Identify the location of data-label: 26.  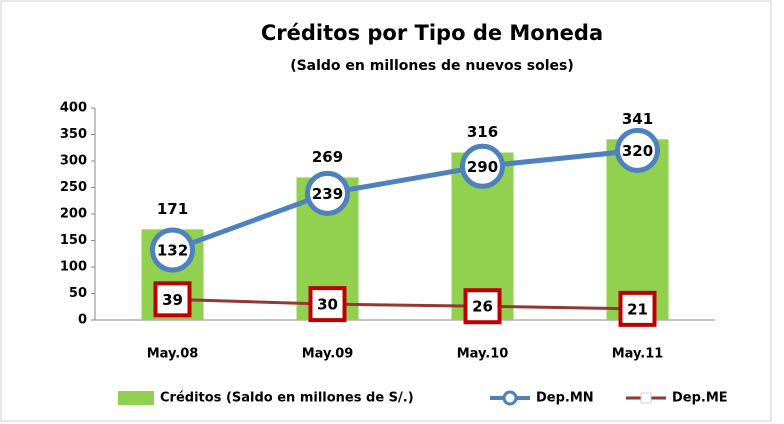
(482, 307).